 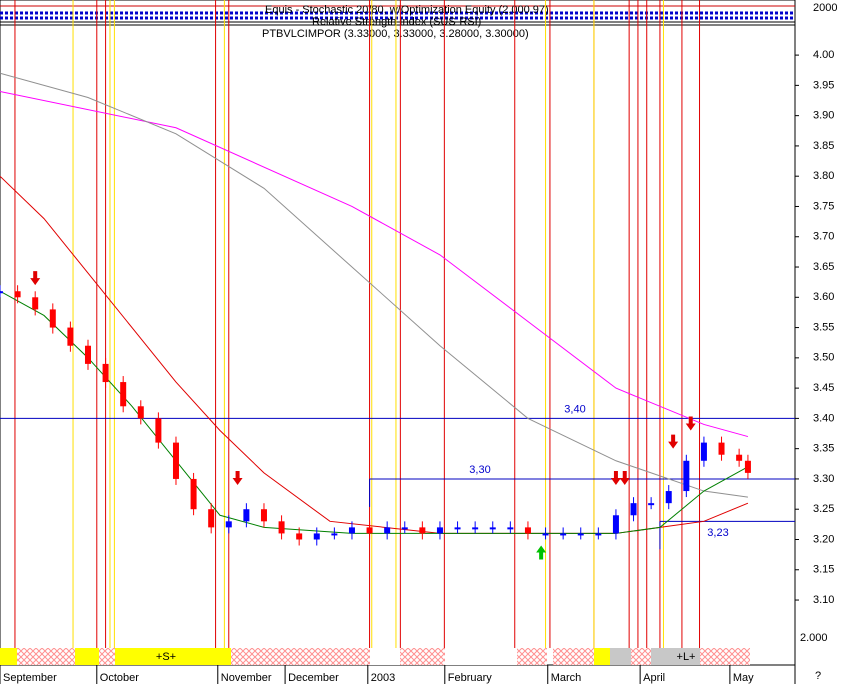 What do you see at coordinates (479, 470) in the screenshot?
I see `level-label: 3,30` at bounding box center [479, 470].